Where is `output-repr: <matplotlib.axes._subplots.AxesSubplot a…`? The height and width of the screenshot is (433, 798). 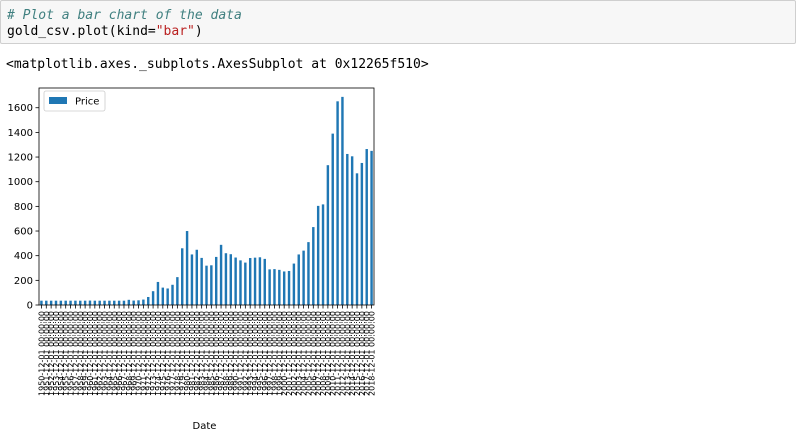 output-repr: <matplotlib.axes._subplots.AxesSubplot a… is located at coordinates (217, 64).